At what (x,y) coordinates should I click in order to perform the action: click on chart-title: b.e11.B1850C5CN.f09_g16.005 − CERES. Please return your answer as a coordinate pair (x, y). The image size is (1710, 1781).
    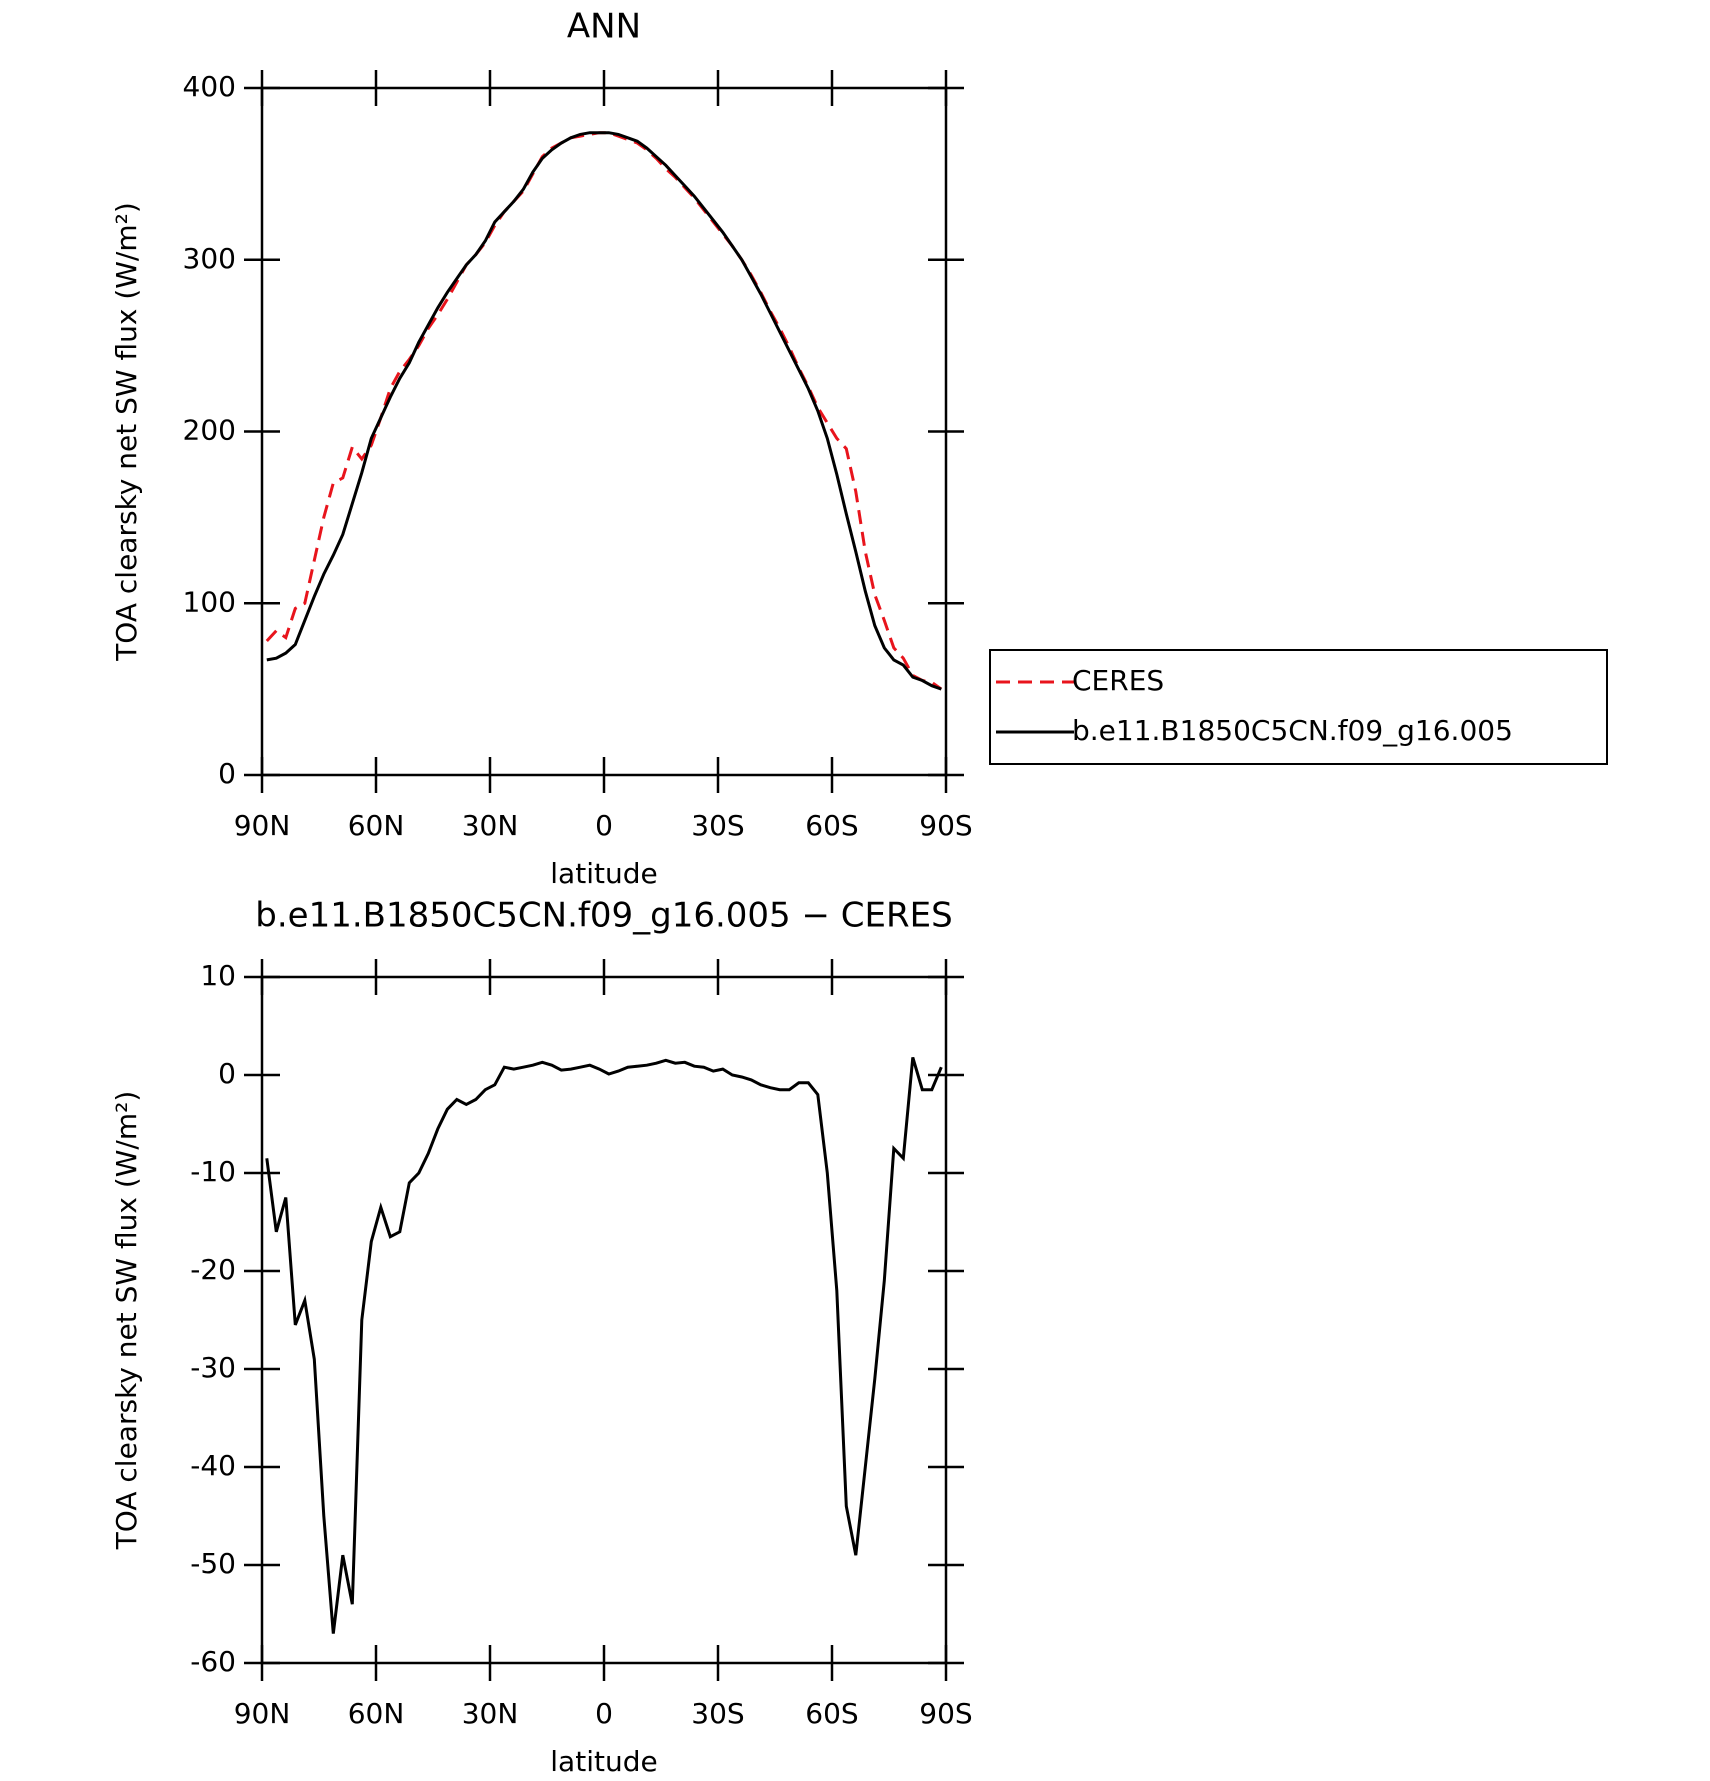
    Looking at the image, I should click on (603, 916).